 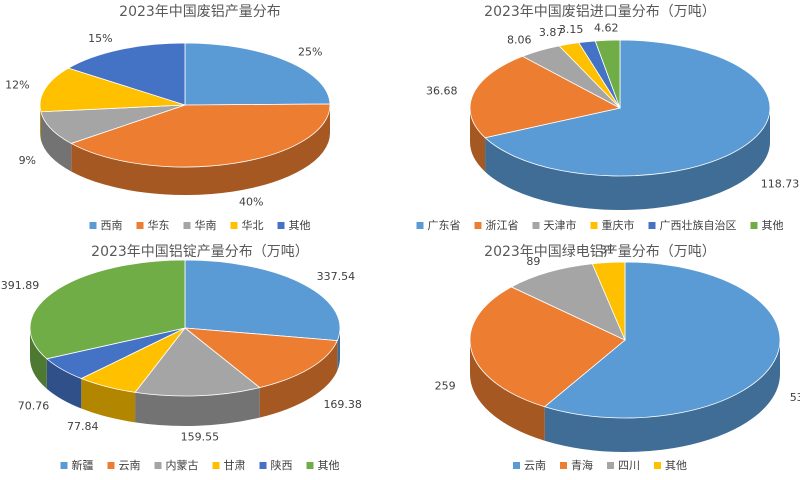 What do you see at coordinates (182, 465) in the screenshot?
I see `legend-label: 内蒙古` at bounding box center [182, 465].